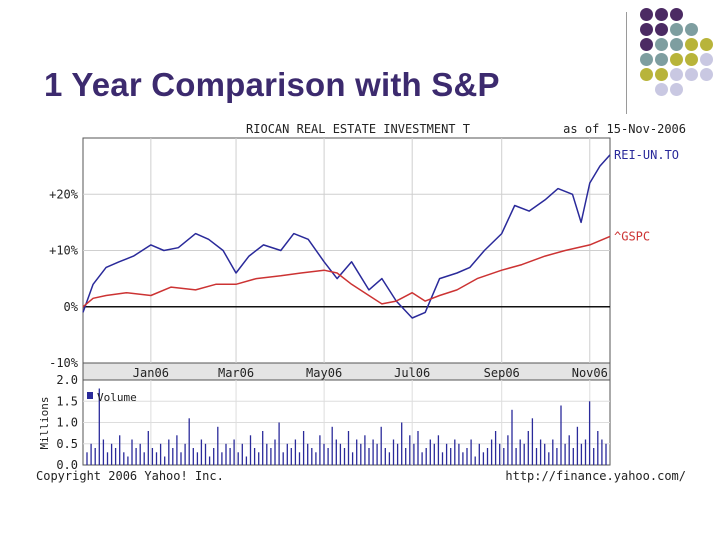 The image size is (720, 540). What do you see at coordinates (64, 194) in the screenshot?
I see `y-tick-label: +20%` at bounding box center [64, 194].